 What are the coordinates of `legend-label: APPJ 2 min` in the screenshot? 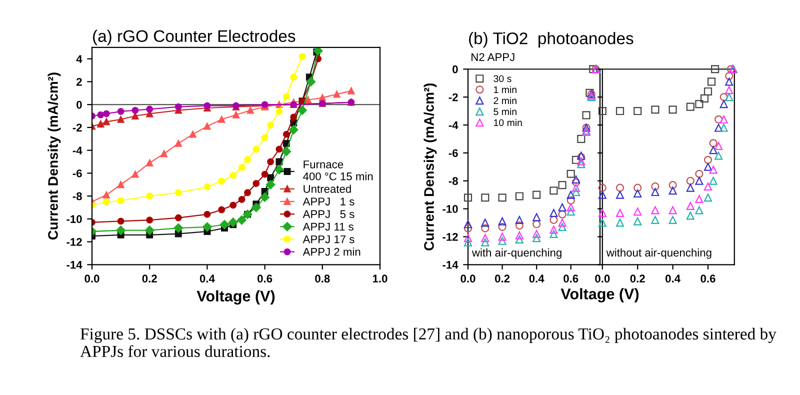 It's located at (331, 252).